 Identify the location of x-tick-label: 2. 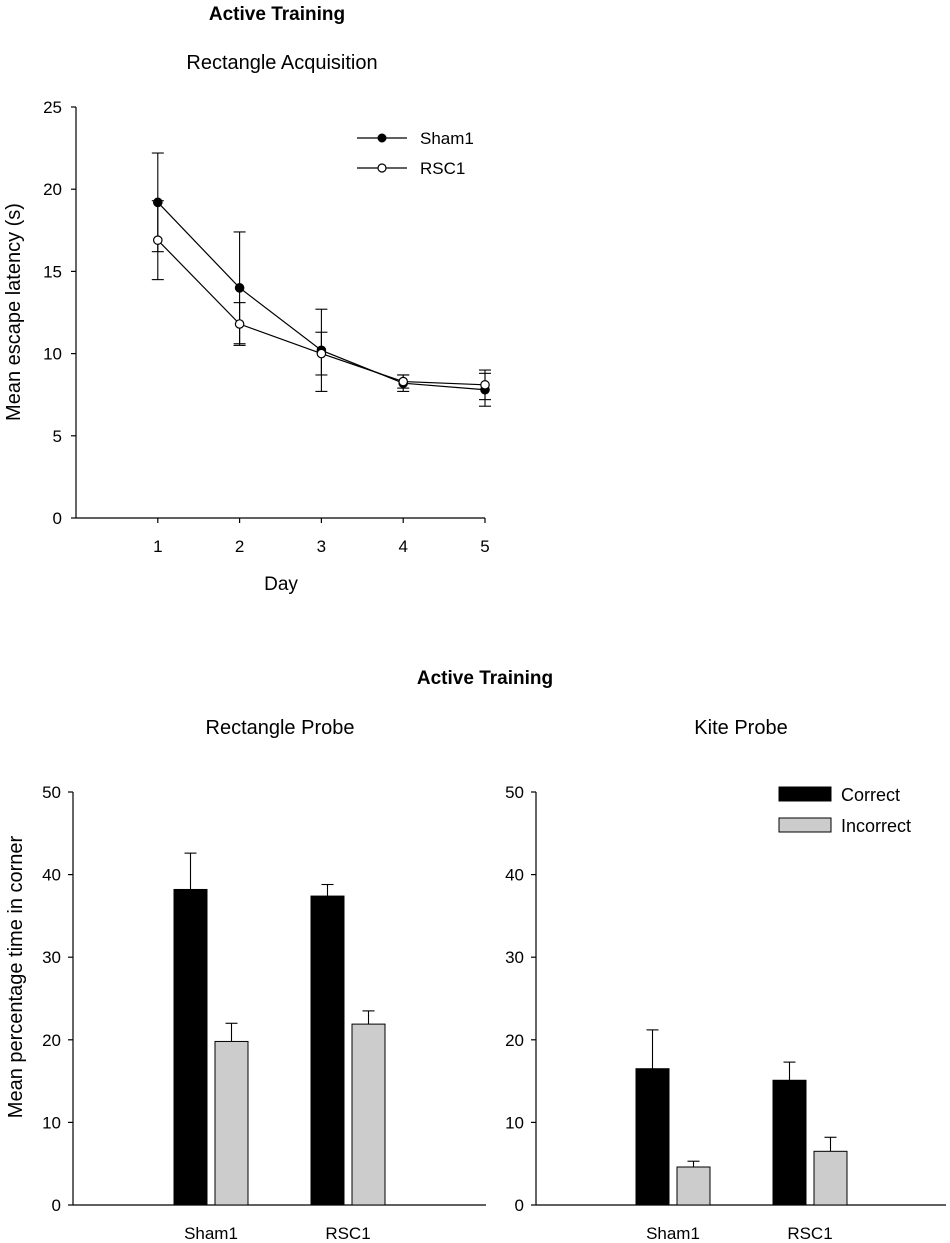
(239, 546).